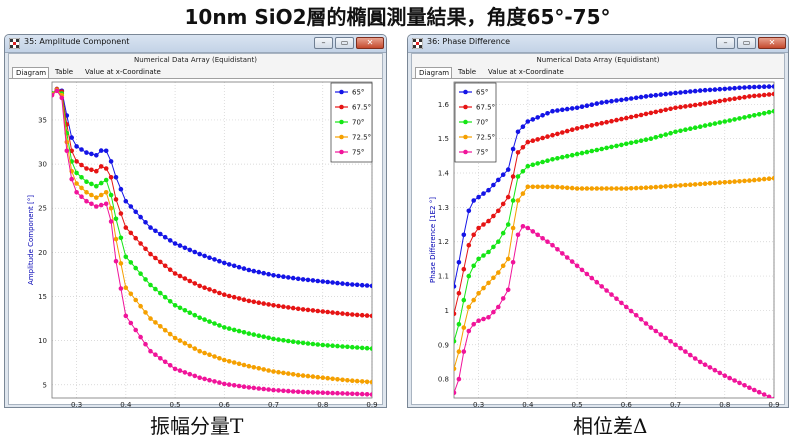 The image size is (795, 440). What do you see at coordinates (598, 60) in the screenshot?
I see `data-array-header: Numerical Data Array (Equidistant)` at bounding box center [598, 60].